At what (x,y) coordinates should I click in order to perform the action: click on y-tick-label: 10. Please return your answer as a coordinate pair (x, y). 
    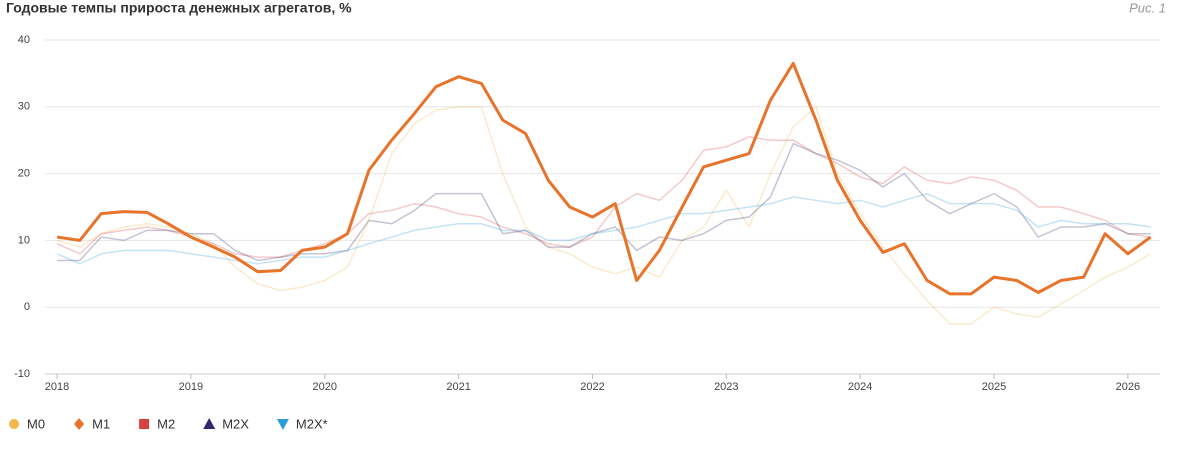
    Looking at the image, I should click on (24, 240).